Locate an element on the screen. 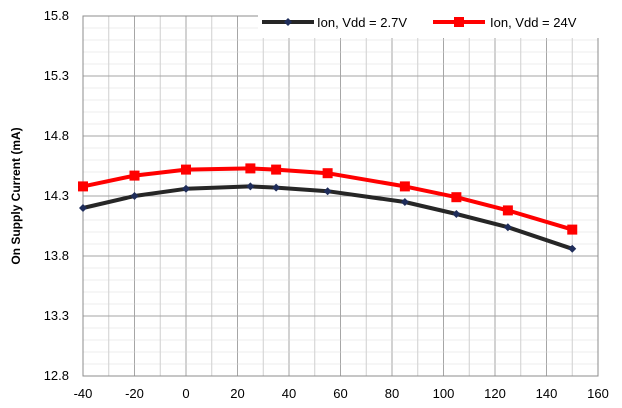 The image size is (622, 408). x-tick-label: 120 is located at coordinates (495, 393).